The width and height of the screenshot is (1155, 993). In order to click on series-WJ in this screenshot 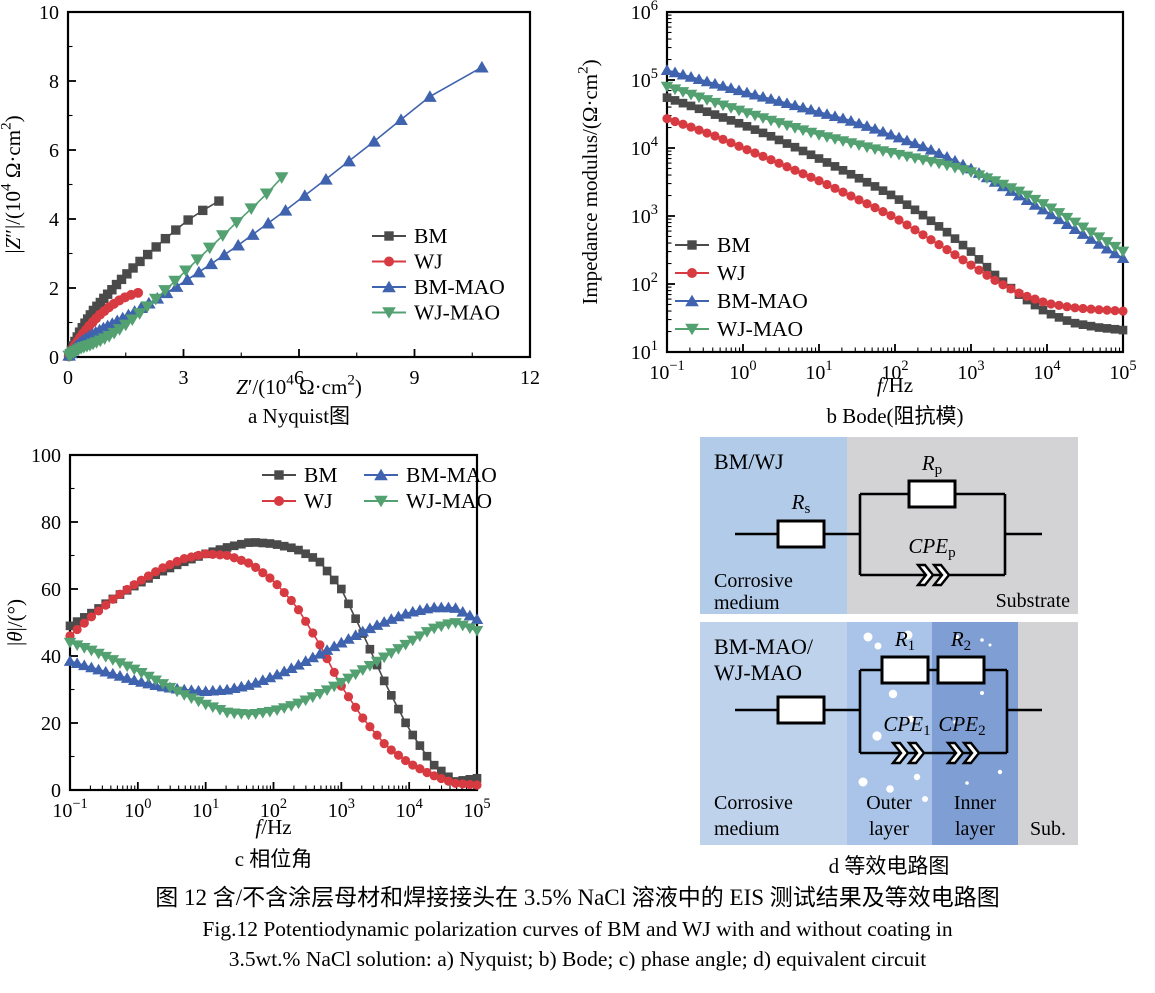, I will do `click(273, 669)`.